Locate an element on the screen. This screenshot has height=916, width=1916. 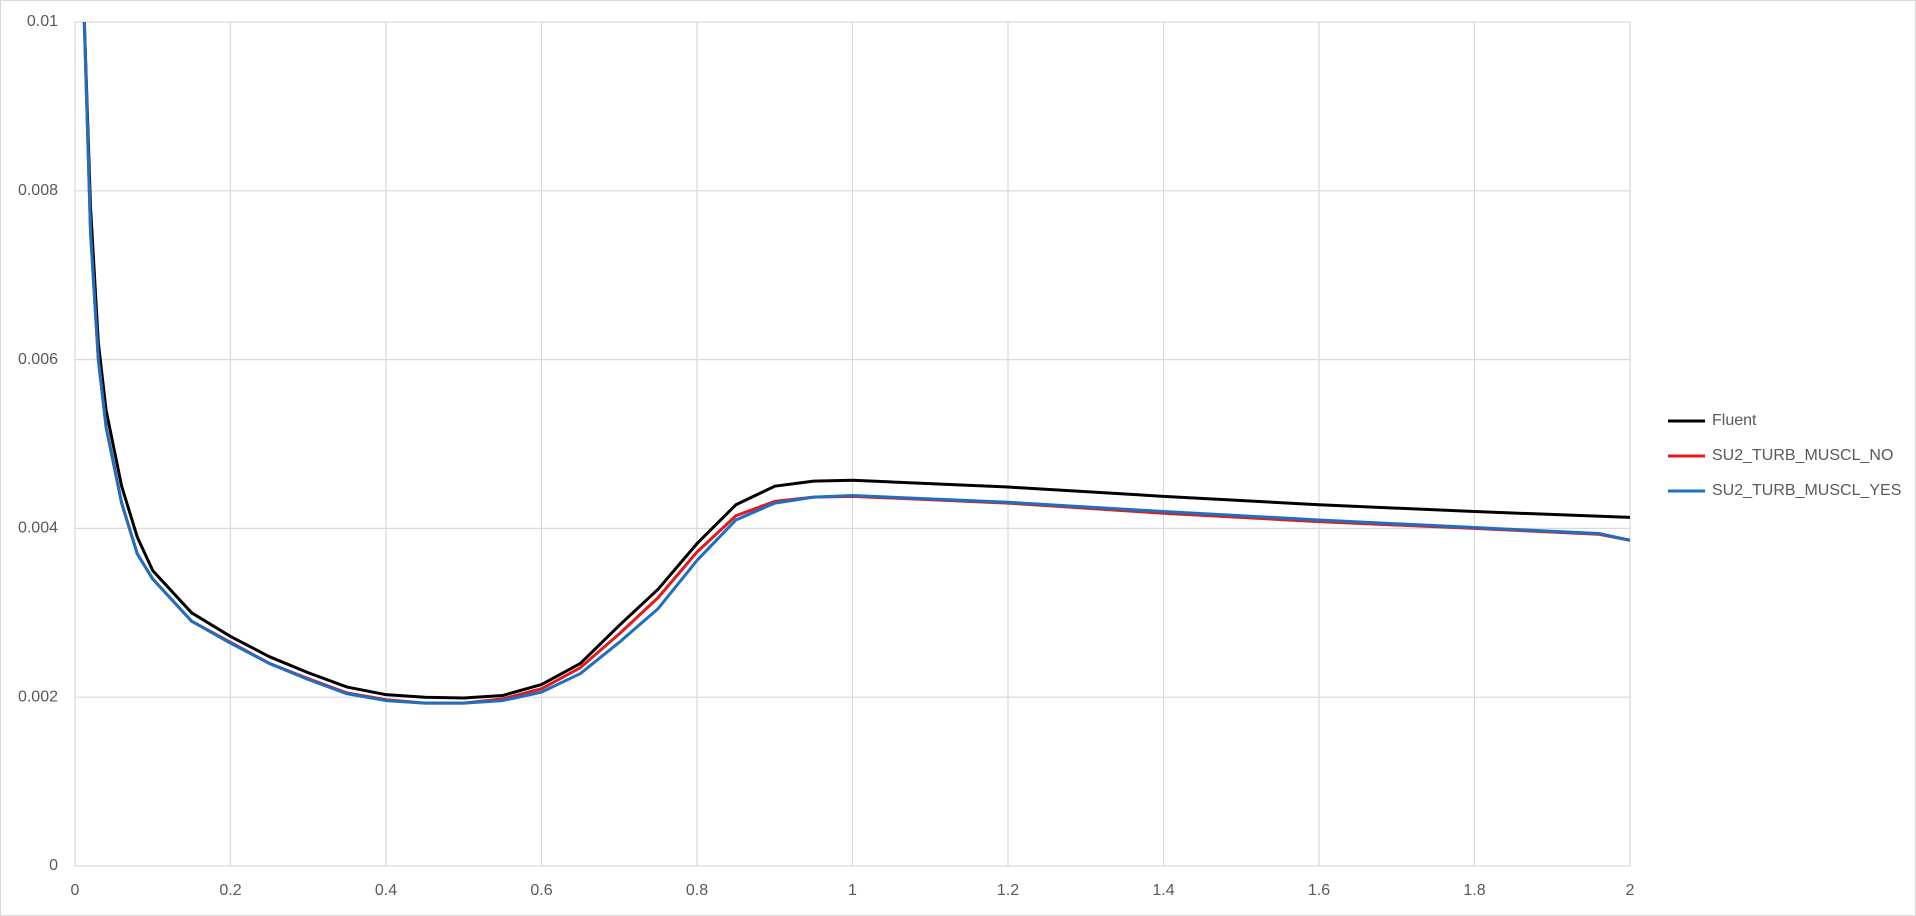
y-tick-label: 0 is located at coordinates (53, 865).